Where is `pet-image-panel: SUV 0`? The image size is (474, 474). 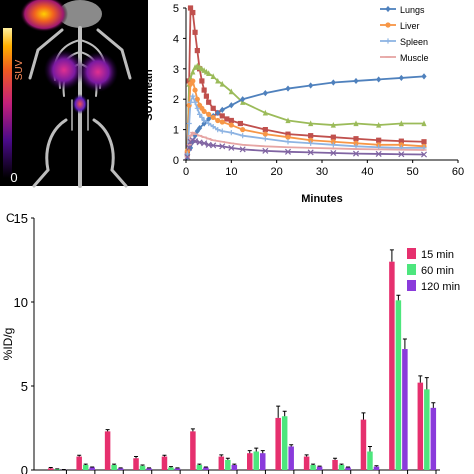
pet-image-panel: SUV 0 is located at coordinates (74, 94).